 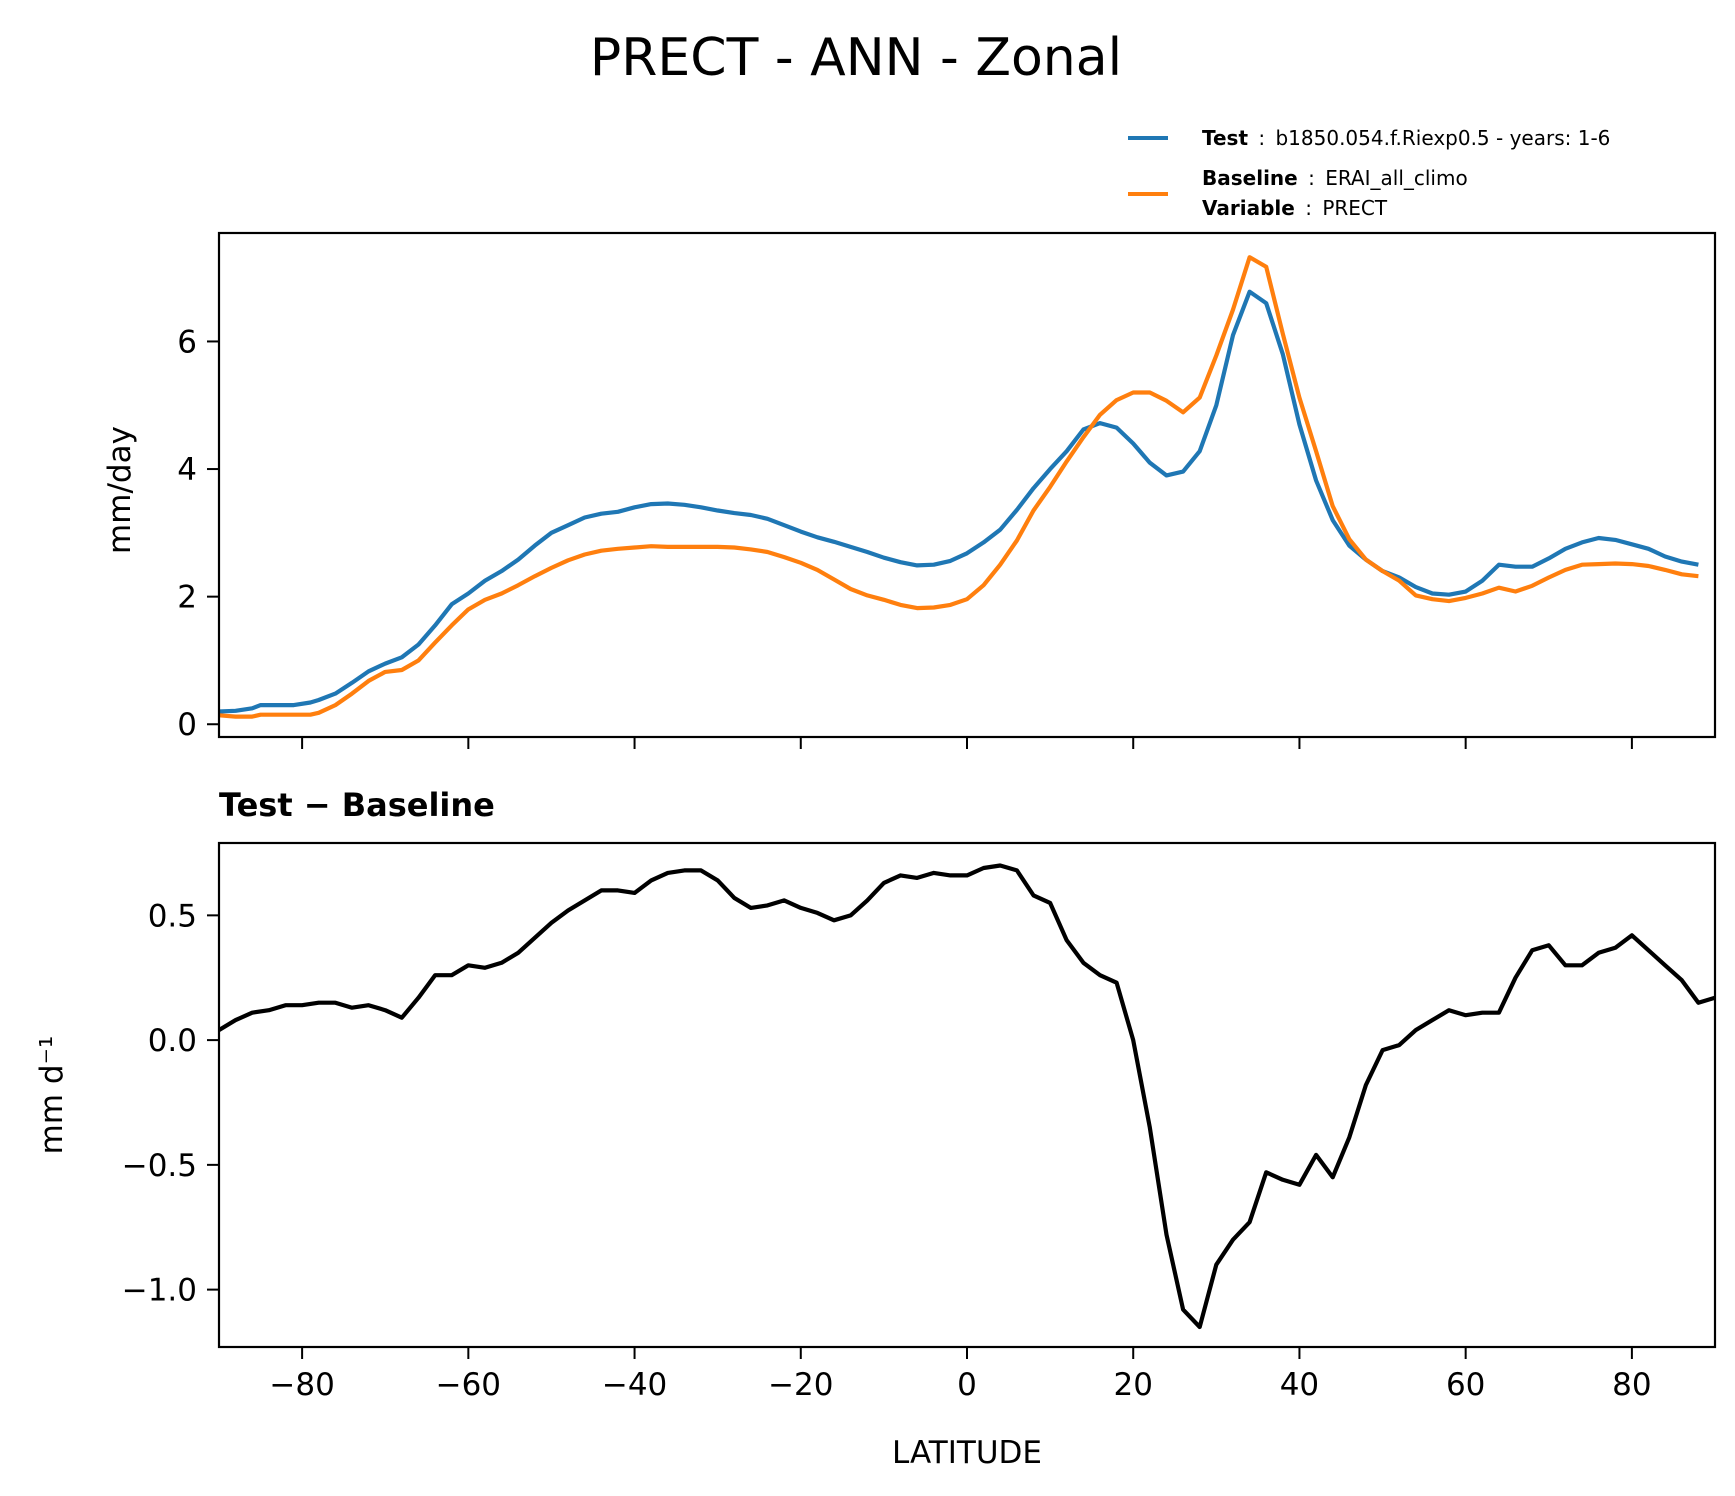 I want to click on y-tick-label: −0.5, so click(x=159, y=1166).